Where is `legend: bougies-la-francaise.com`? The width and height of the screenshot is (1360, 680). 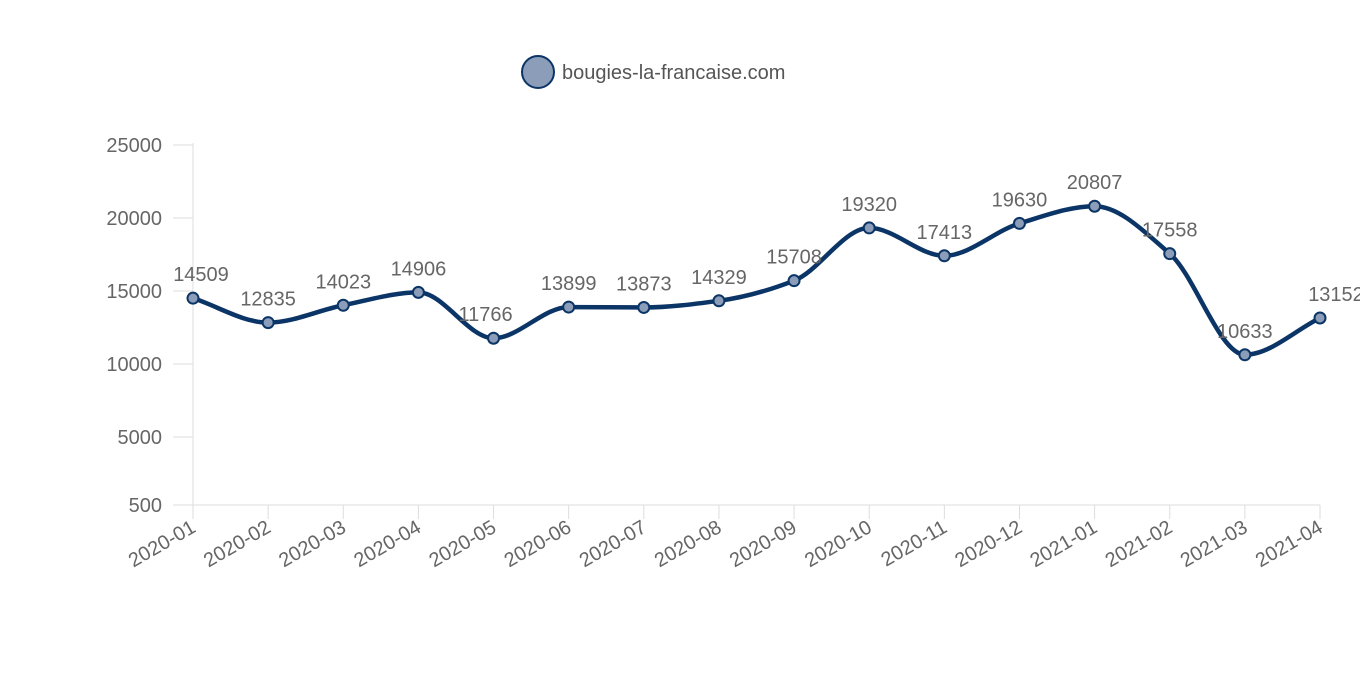
legend: bougies-la-francaise.com is located at coordinates (653, 72).